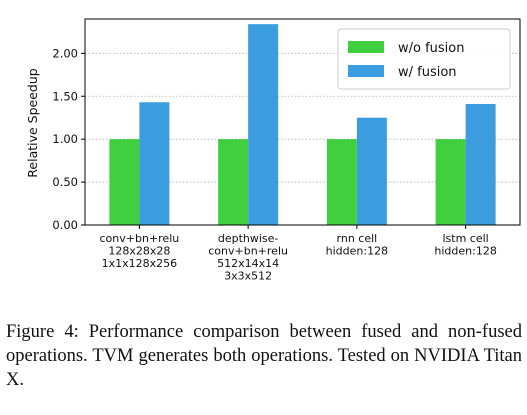 Image resolution: width=527 pixels, height=415 pixels. What do you see at coordinates (248, 263) in the screenshot?
I see `x-tick-label: 512x14x14` at bounding box center [248, 263].